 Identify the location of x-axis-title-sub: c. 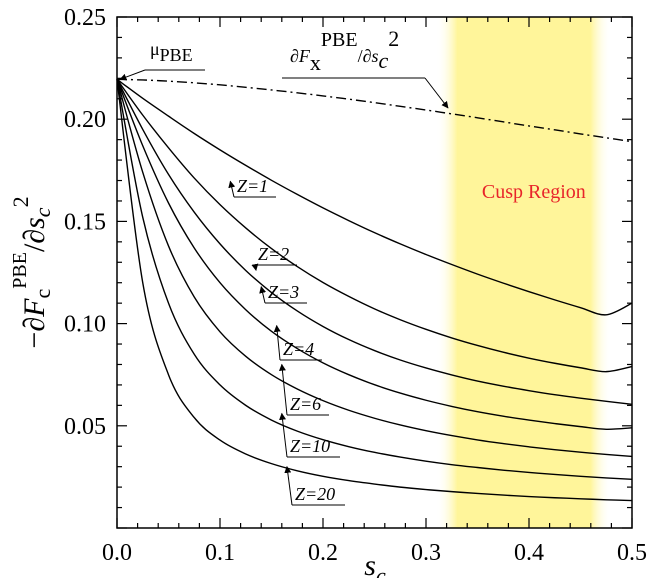
(381, 570).